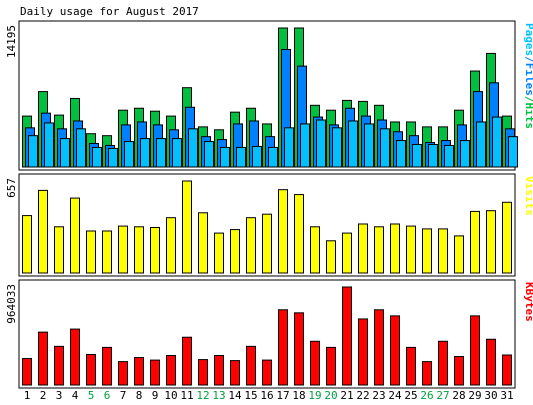 This screenshot has height=405, width=533. I want to click on hits_panel-legend-item-1: /, so click(528, 59).